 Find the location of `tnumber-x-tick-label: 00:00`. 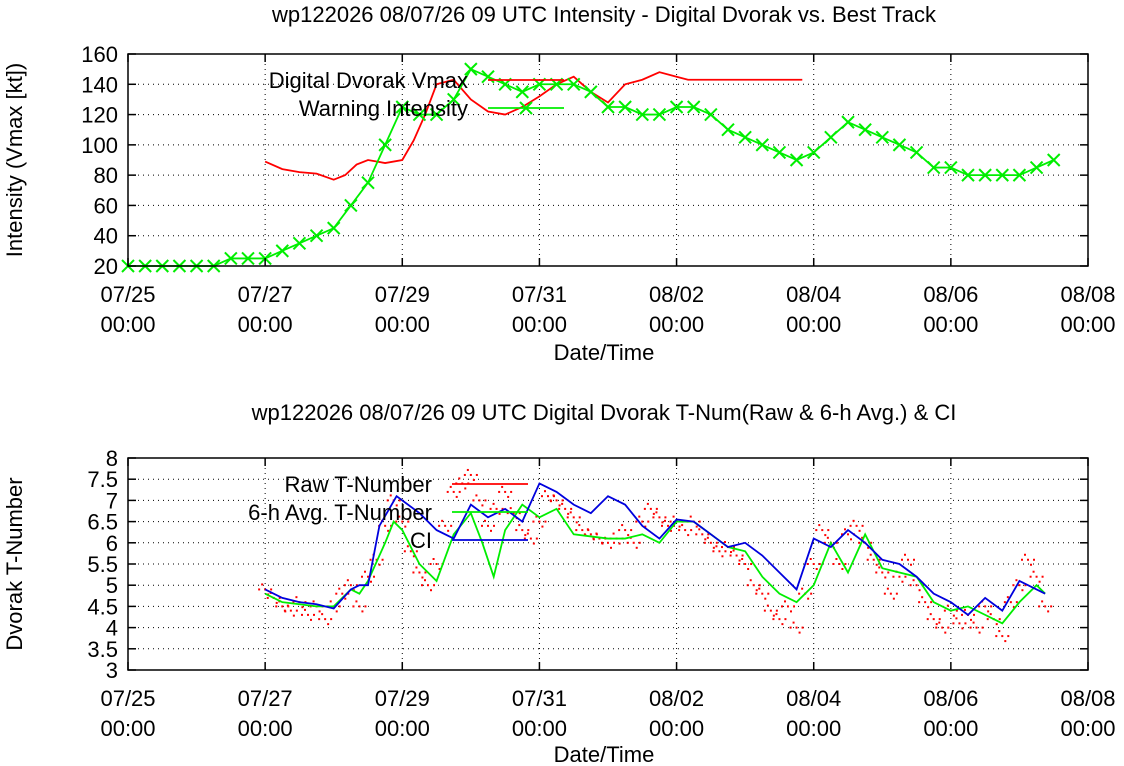

tnumber-x-tick-label: 00:00 is located at coordinates (813, 728).